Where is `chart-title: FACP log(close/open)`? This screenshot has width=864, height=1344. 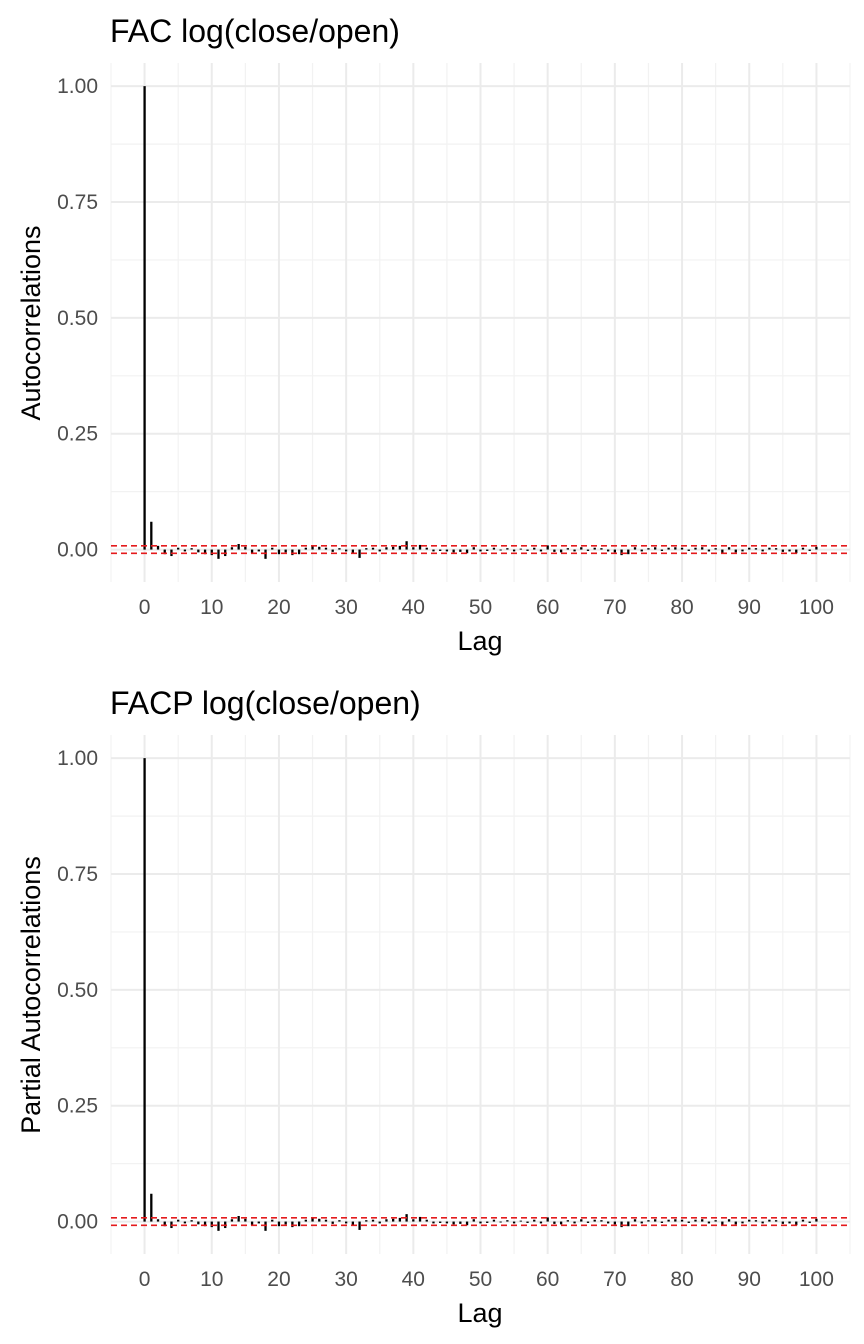
chart-title: FACP log(close/open) is located at coordinates (265, 703).